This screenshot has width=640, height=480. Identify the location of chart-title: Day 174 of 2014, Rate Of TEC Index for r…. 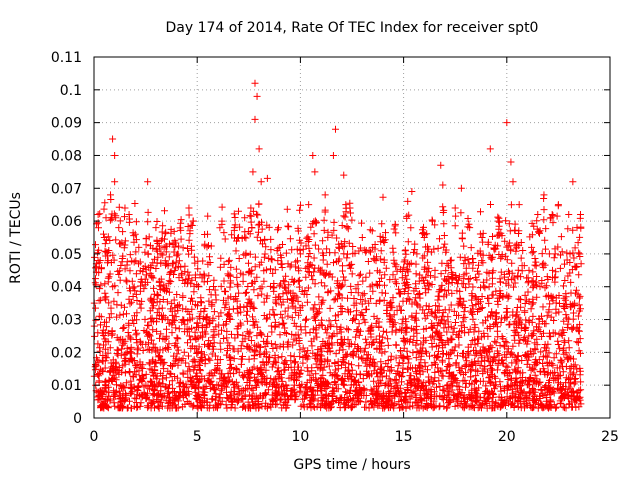
(352, 28).